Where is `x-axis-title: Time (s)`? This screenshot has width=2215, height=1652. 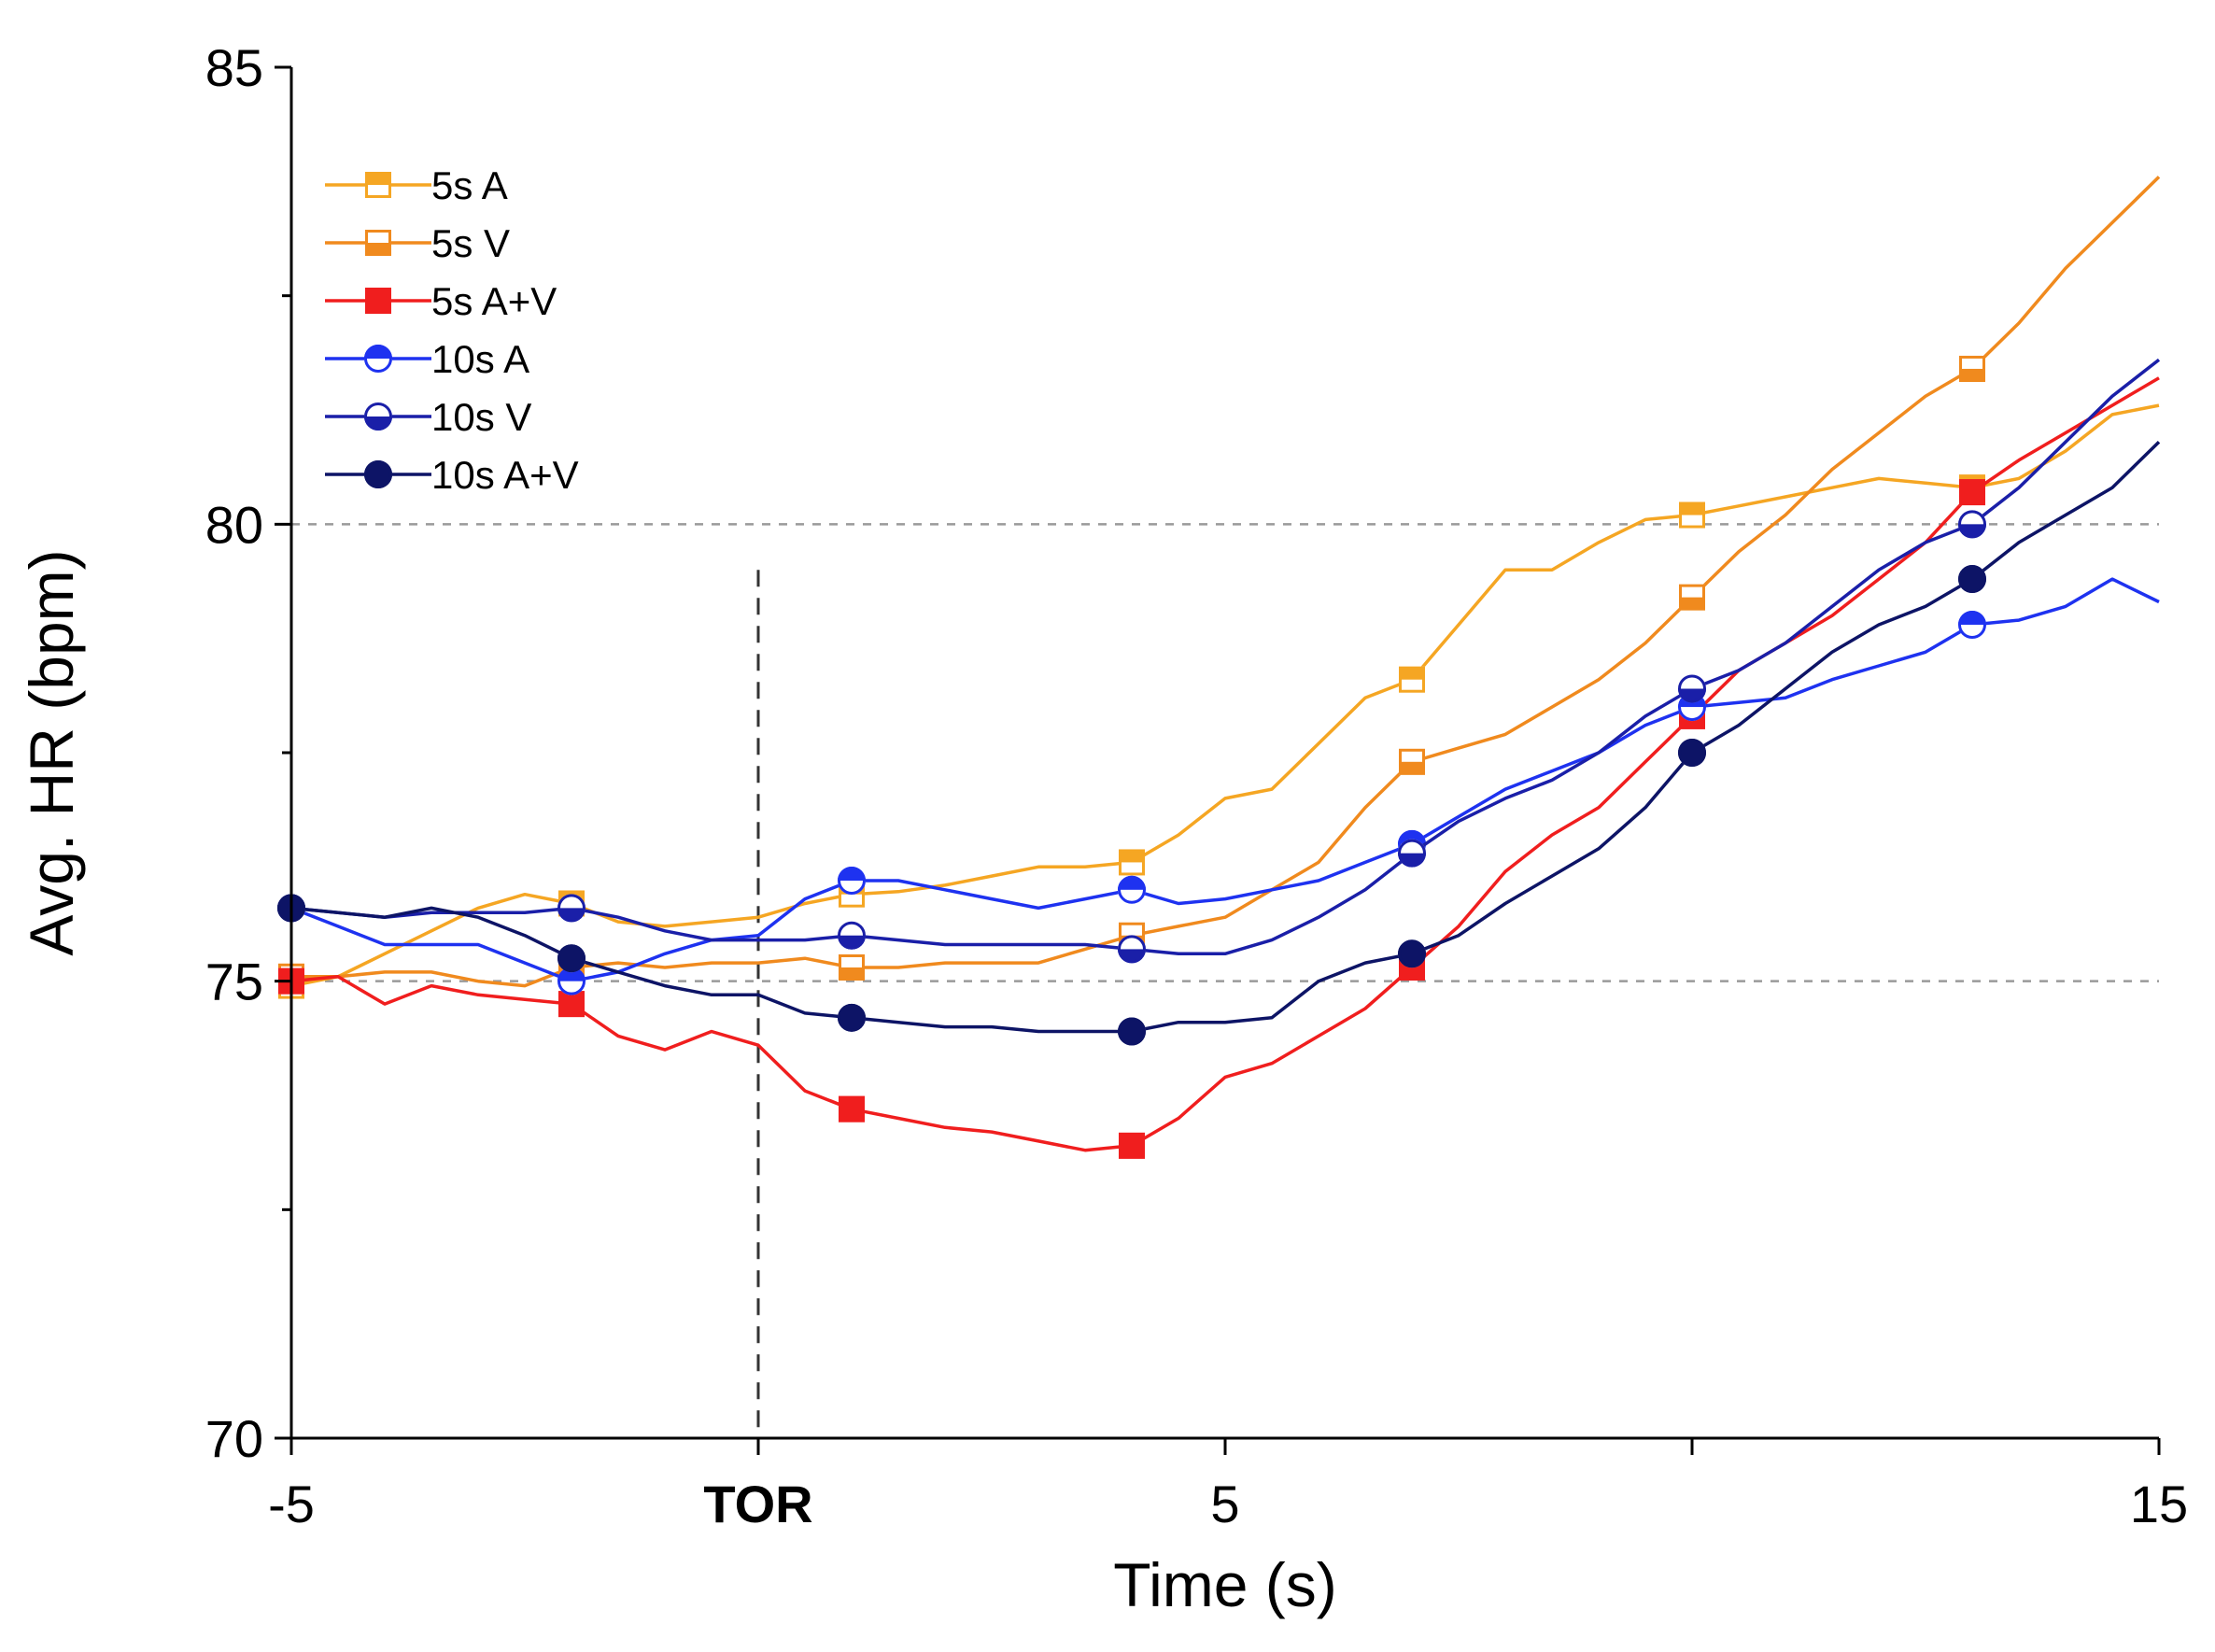 x-axis-title: Time (s) is located at coordinates (1225, 1584).